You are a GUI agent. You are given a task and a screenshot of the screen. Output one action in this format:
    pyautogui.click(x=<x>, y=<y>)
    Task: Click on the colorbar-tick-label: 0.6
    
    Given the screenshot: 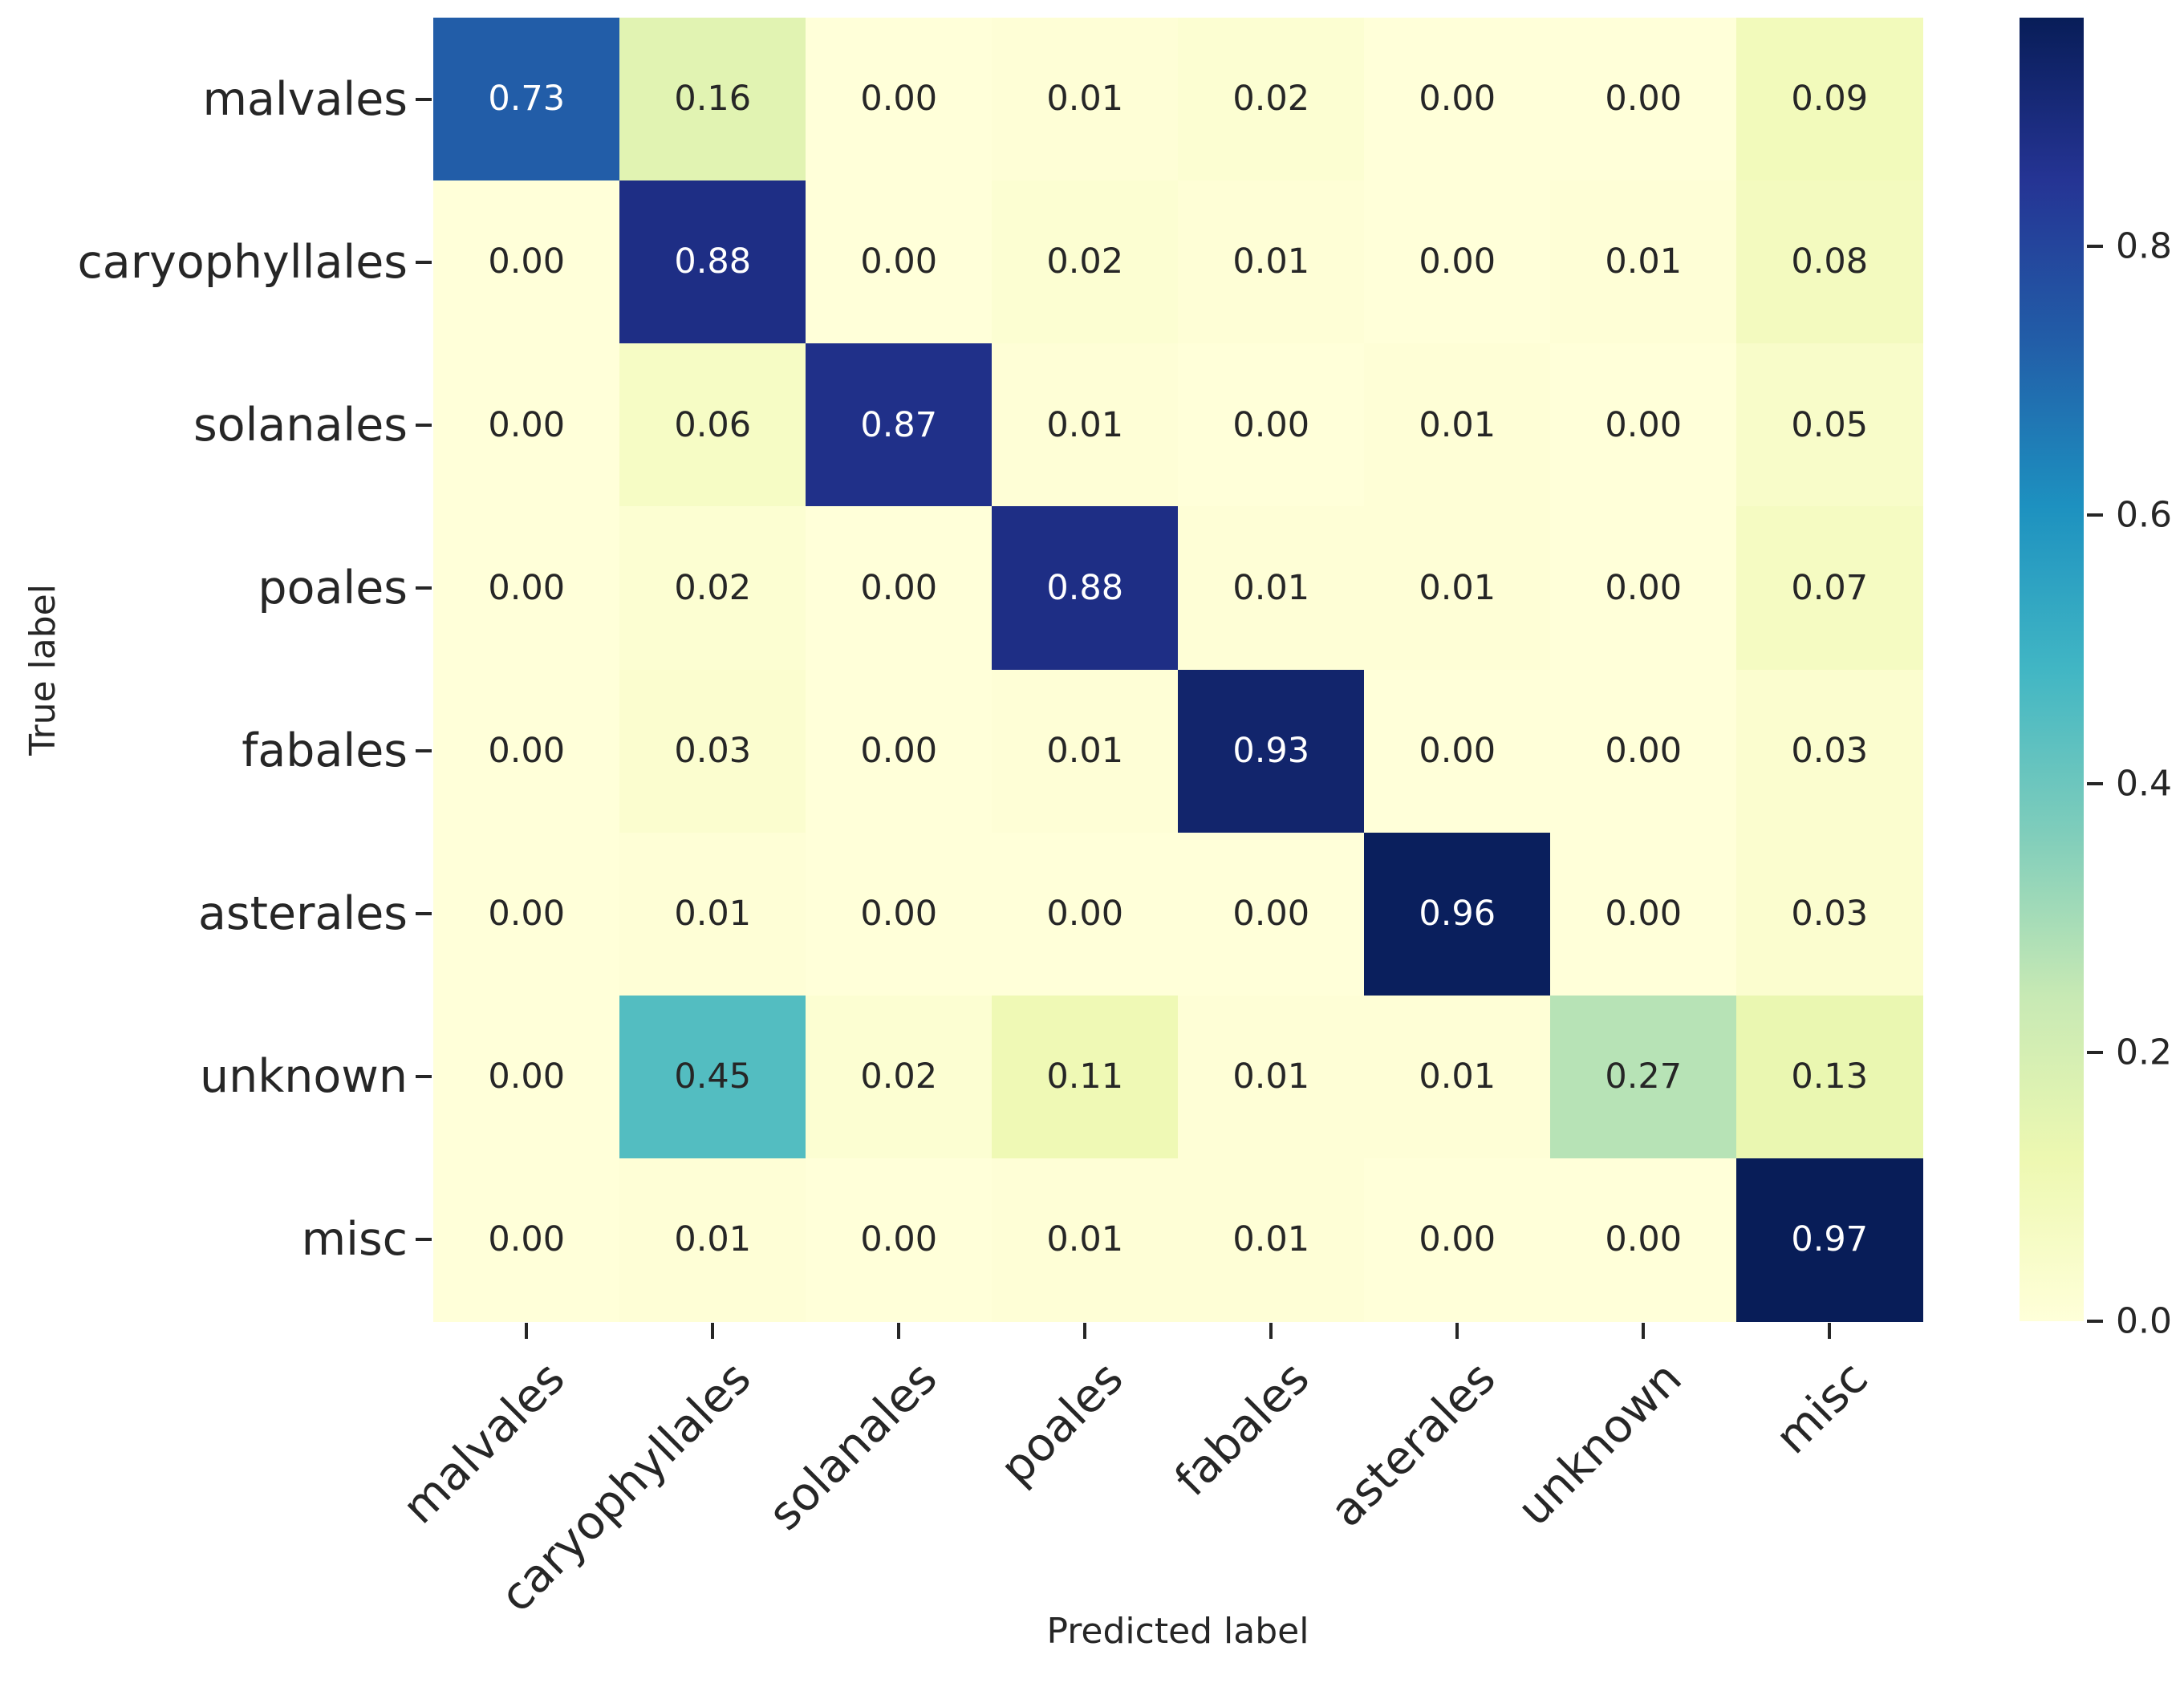 What is the action you would take?
    pyautogui.click(x=2144, y=515)
    